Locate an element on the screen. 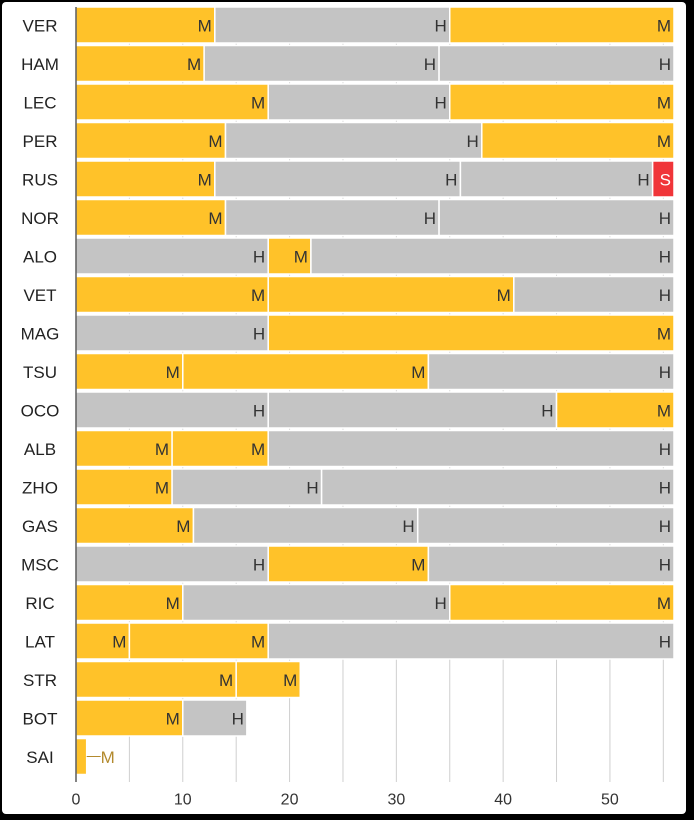 The height and width of the screenshot is (820, 694). stint-label-alo-3: H is located at coordinates (665, 257).